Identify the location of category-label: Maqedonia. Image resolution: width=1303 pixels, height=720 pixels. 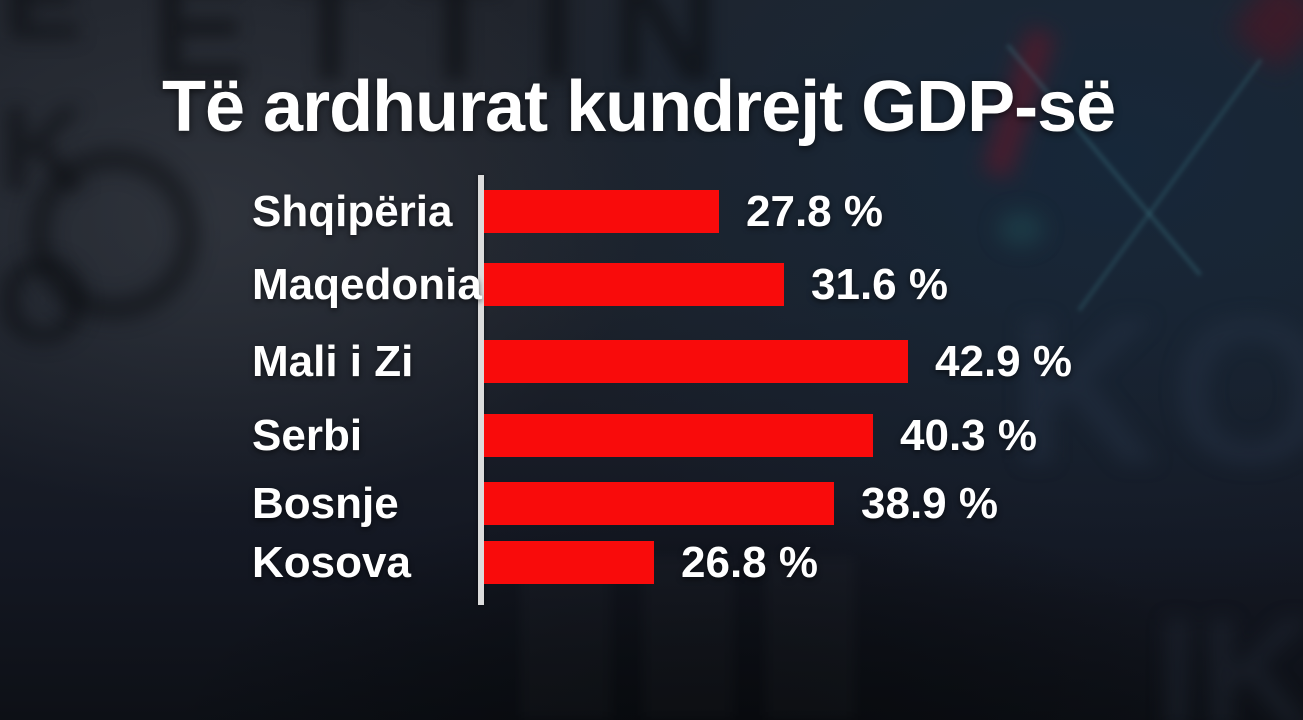
(367, 284).